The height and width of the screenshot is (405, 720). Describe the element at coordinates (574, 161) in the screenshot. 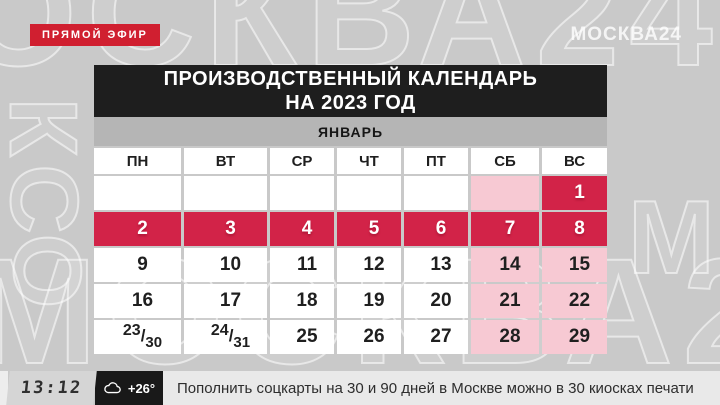

I see `day-header: ВС` at that location.